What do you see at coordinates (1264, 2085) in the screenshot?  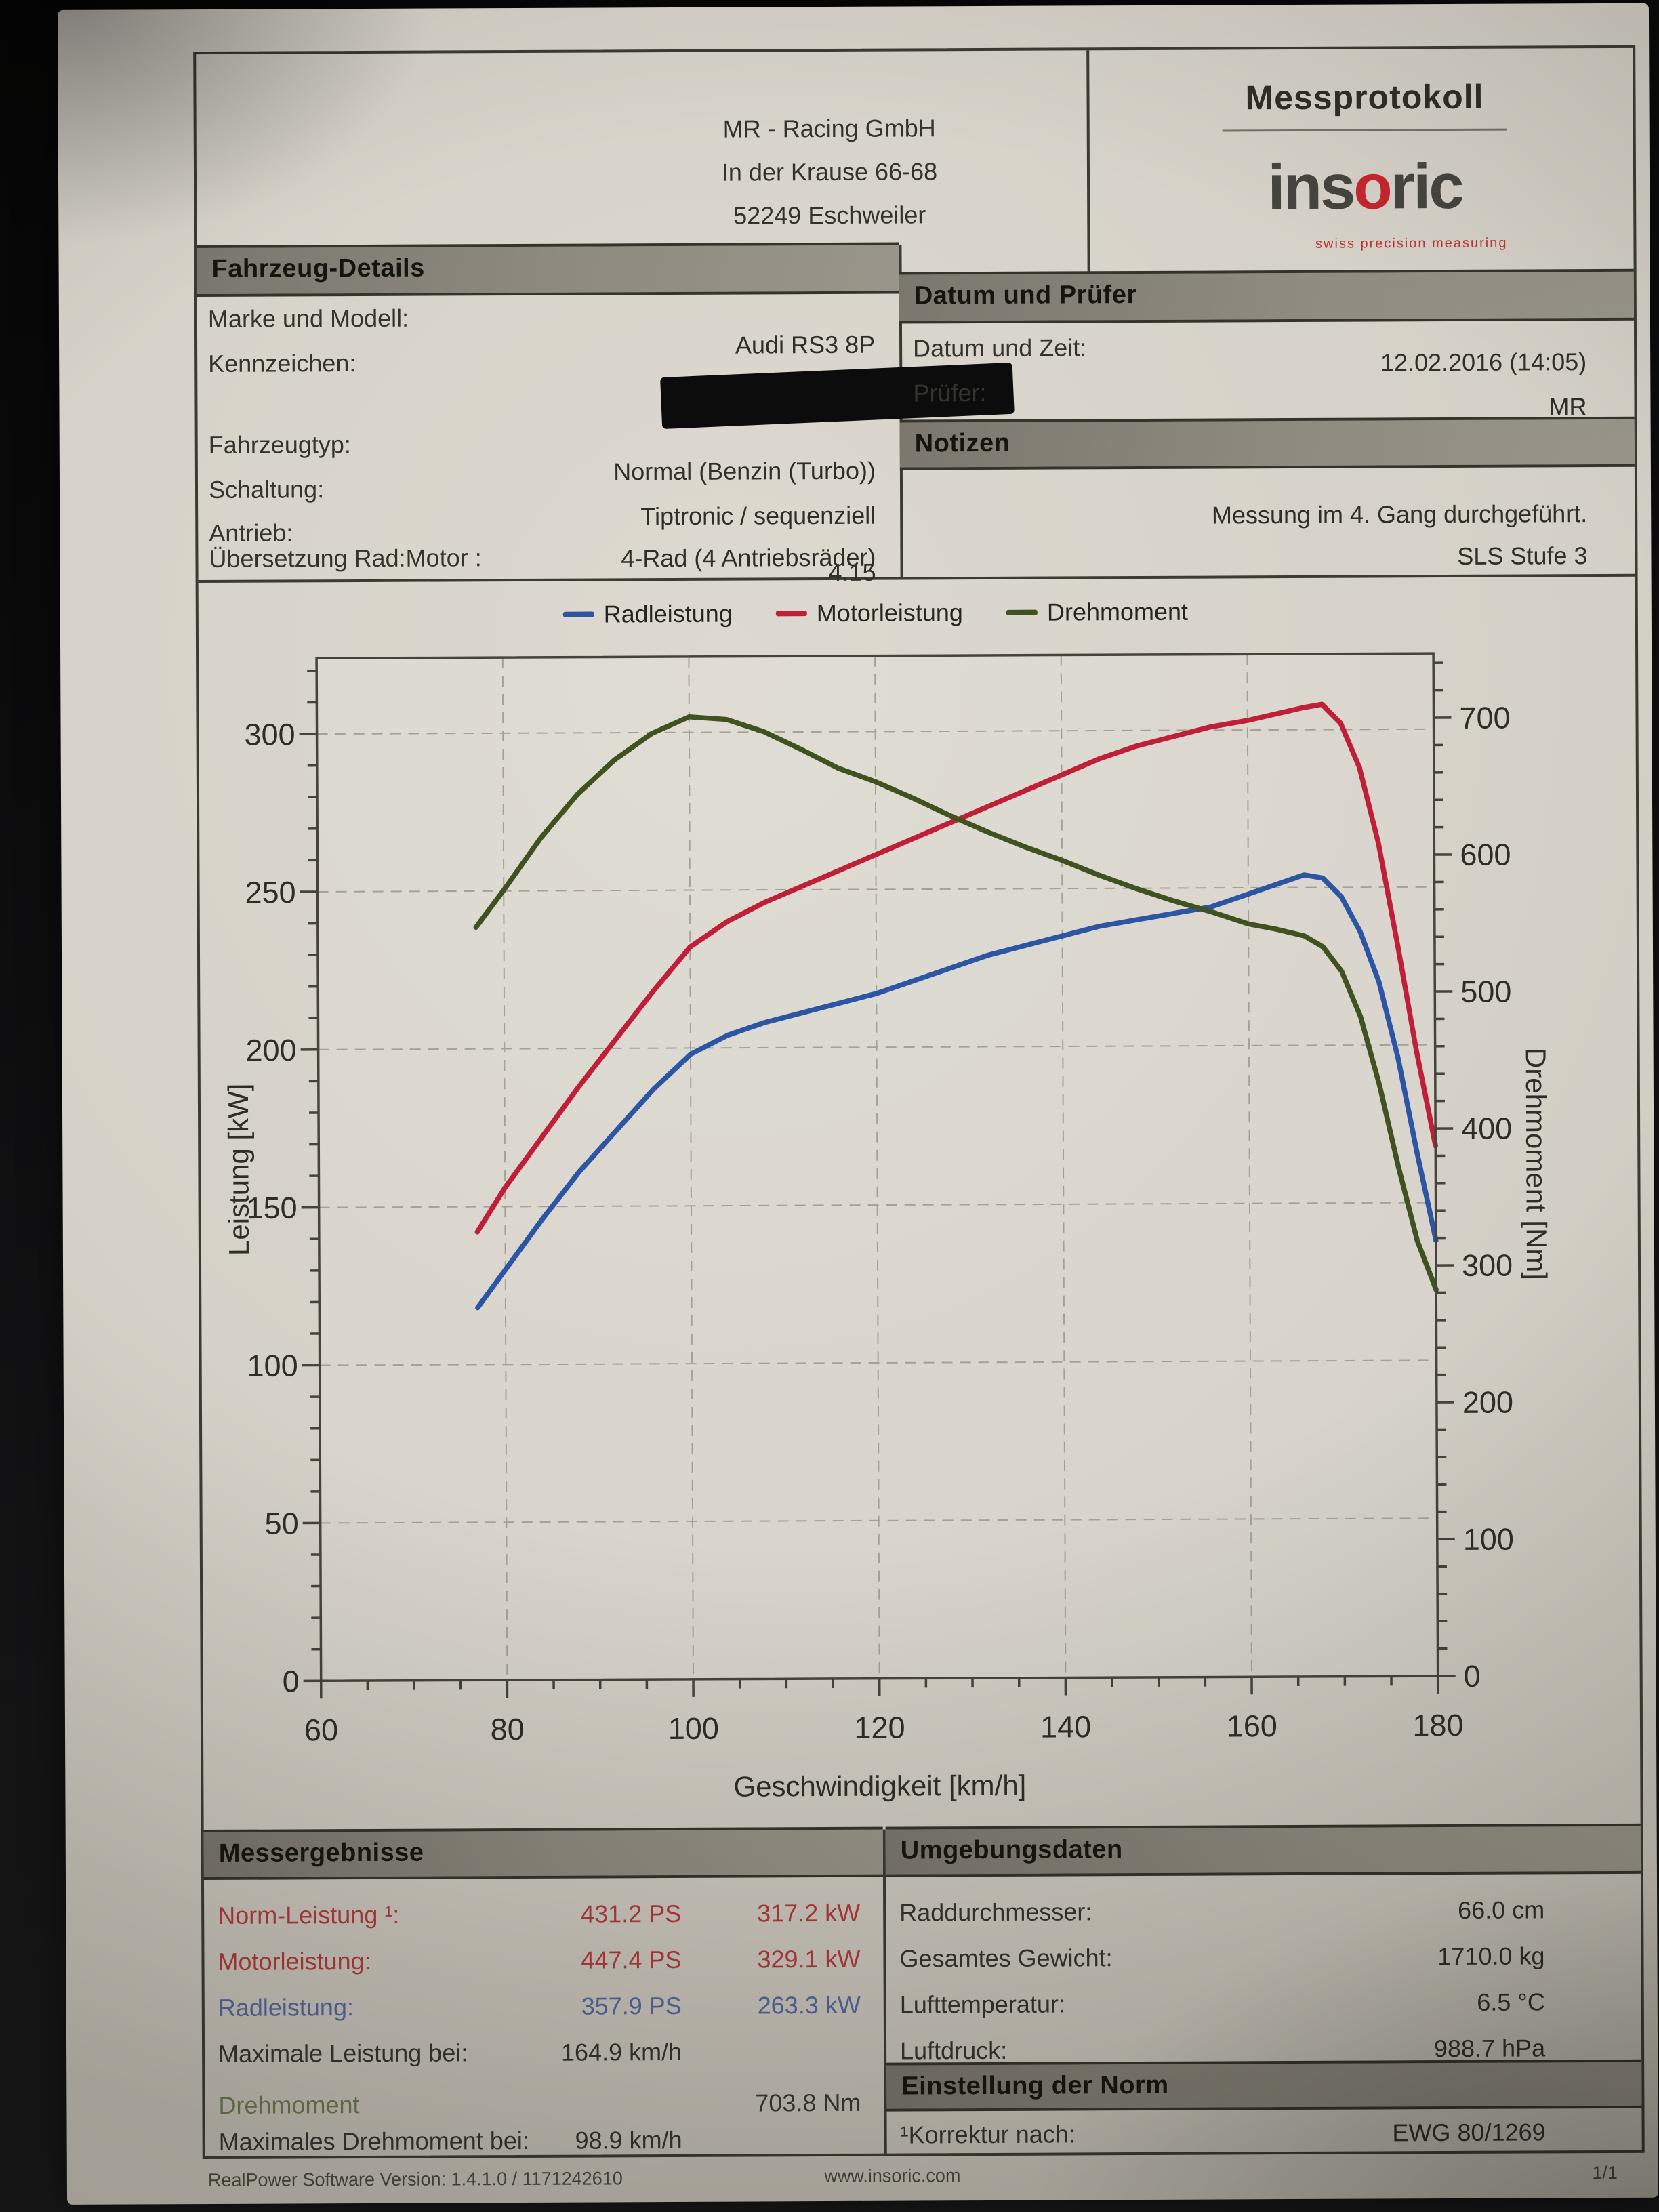 I see `section-bar-einstellung-norm: Einstellung der Norm` at bounding box center [1264, 2085].